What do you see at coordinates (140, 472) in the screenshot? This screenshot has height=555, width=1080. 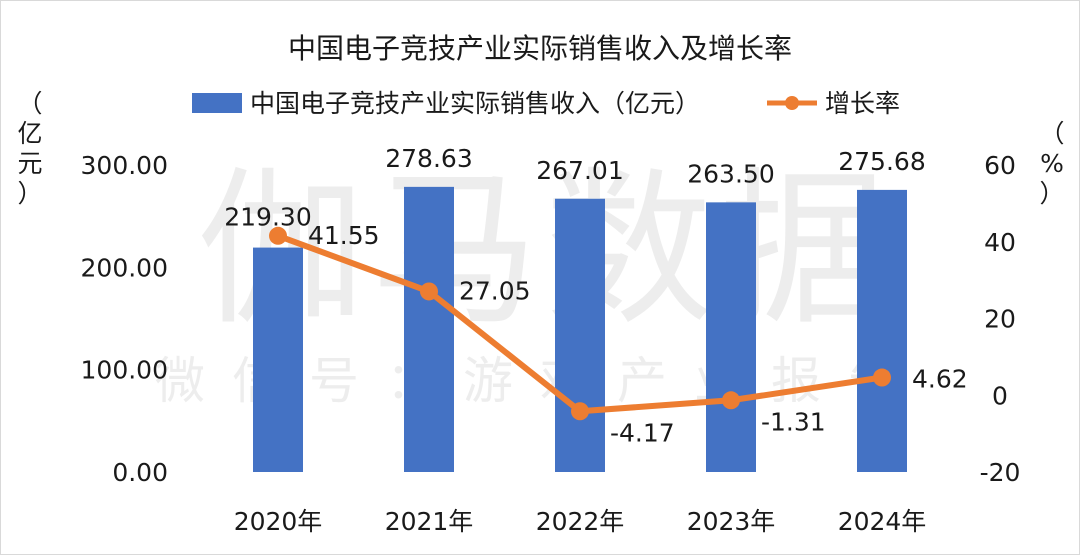 I see `y-left-tick-label: 0.00` at bounding box center [140, 472].